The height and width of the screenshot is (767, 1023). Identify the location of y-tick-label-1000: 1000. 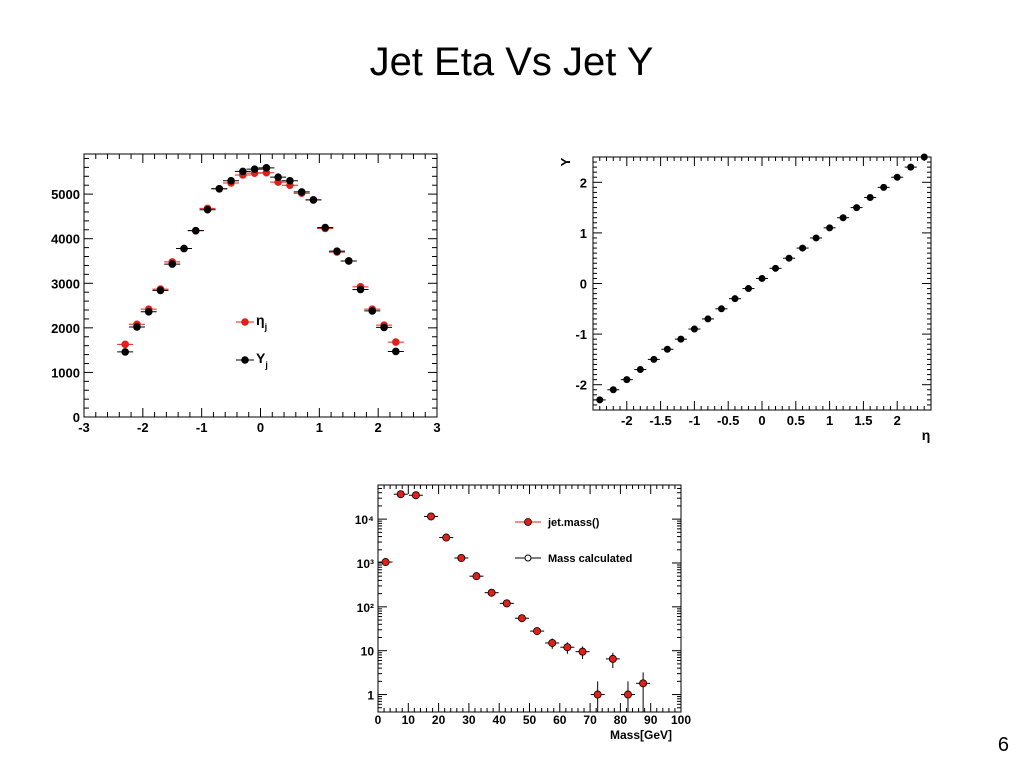
(65, 372).